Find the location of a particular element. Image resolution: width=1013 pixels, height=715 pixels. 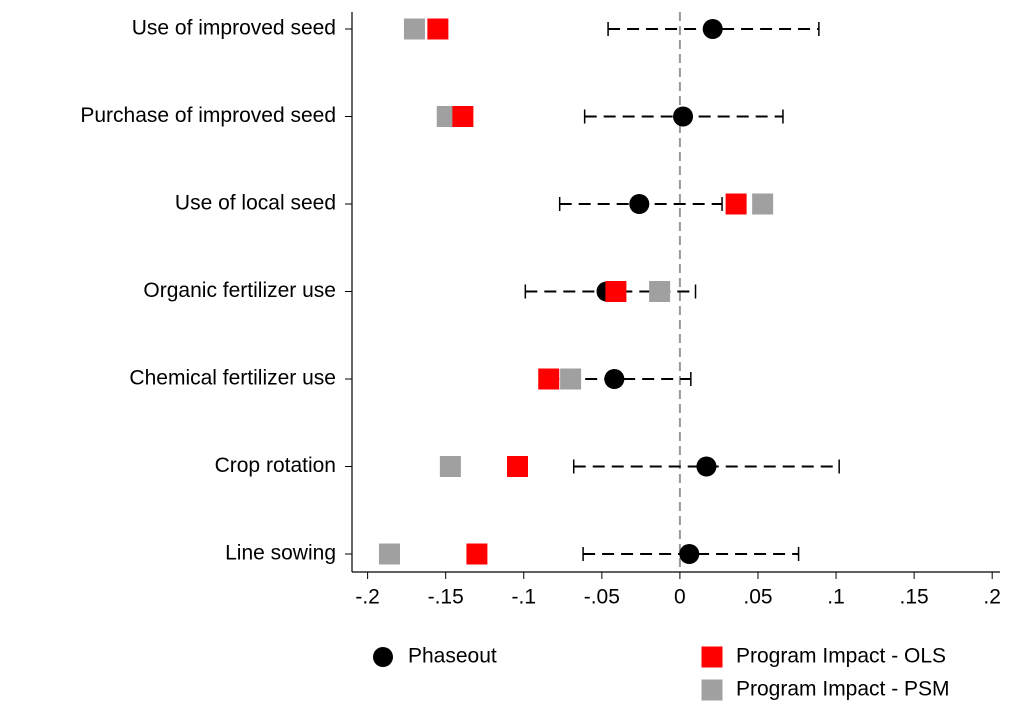

x-tick-label: .2 is located at coordinates (992, 597).